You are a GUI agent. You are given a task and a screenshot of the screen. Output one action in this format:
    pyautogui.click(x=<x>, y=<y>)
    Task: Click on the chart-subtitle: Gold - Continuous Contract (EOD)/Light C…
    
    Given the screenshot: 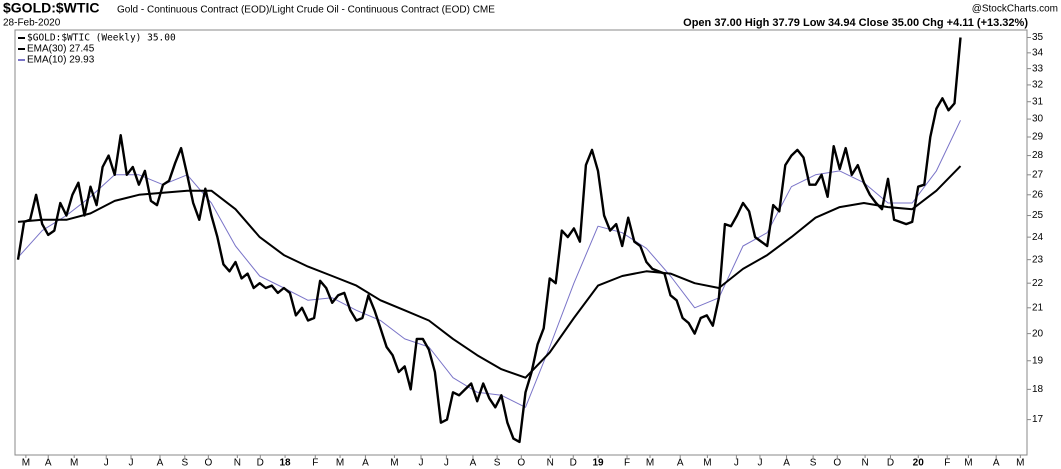 What is the action you would take?
    pyautogui.click(x=306, y=10)
    